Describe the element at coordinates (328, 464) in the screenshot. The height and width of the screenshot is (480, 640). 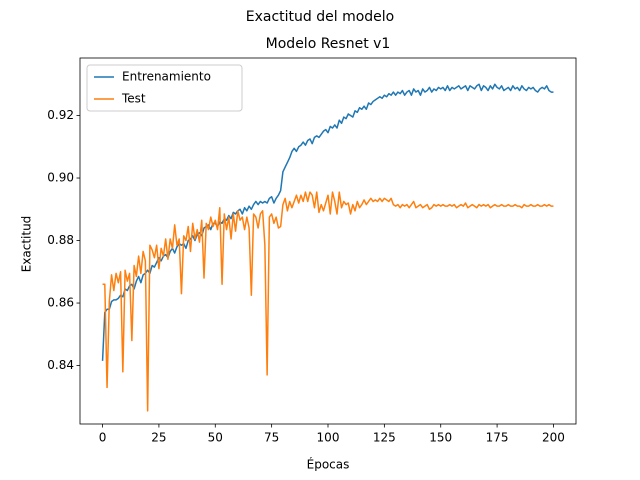
I see `x-axis-label: Épocas` at that location.